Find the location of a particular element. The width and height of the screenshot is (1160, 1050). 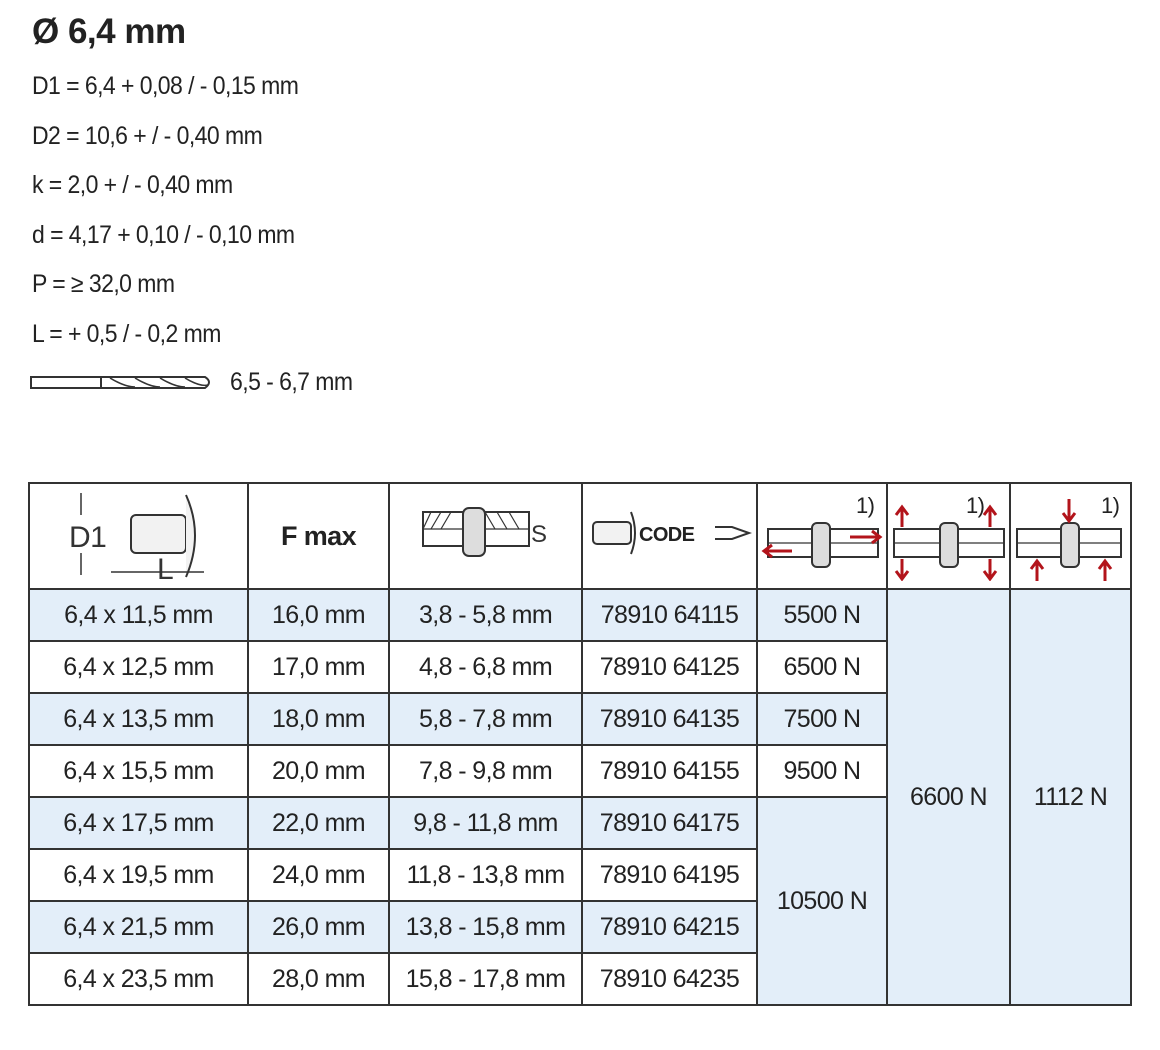

grip-range-icon: S is located at coordinates (484, 531).